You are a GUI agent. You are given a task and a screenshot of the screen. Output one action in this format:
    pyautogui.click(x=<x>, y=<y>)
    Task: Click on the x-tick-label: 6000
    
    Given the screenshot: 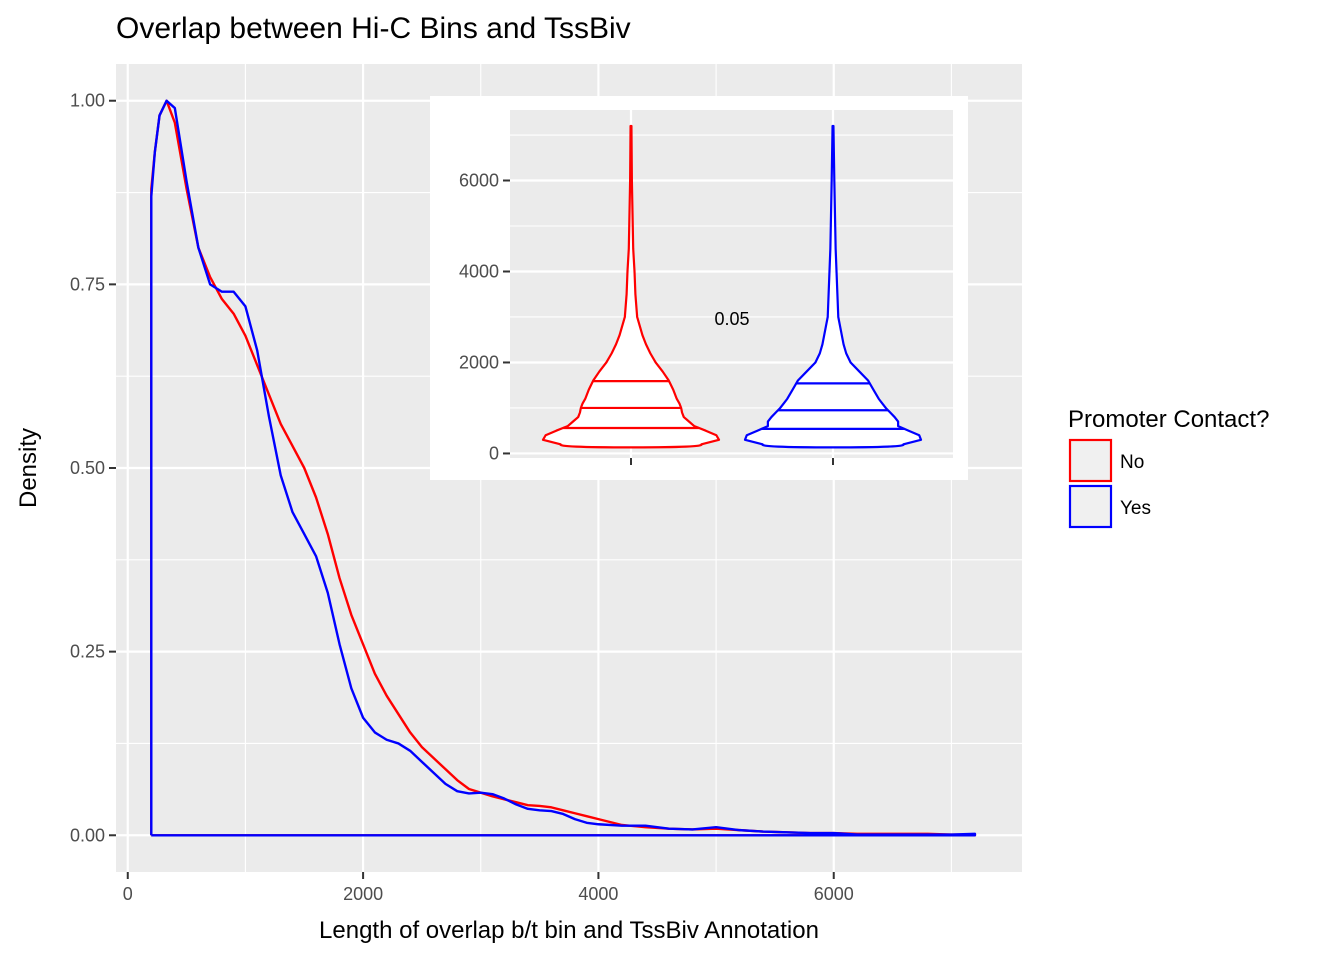 What is the action you would take?
    pyautogui.click(x=834, y=894)
    